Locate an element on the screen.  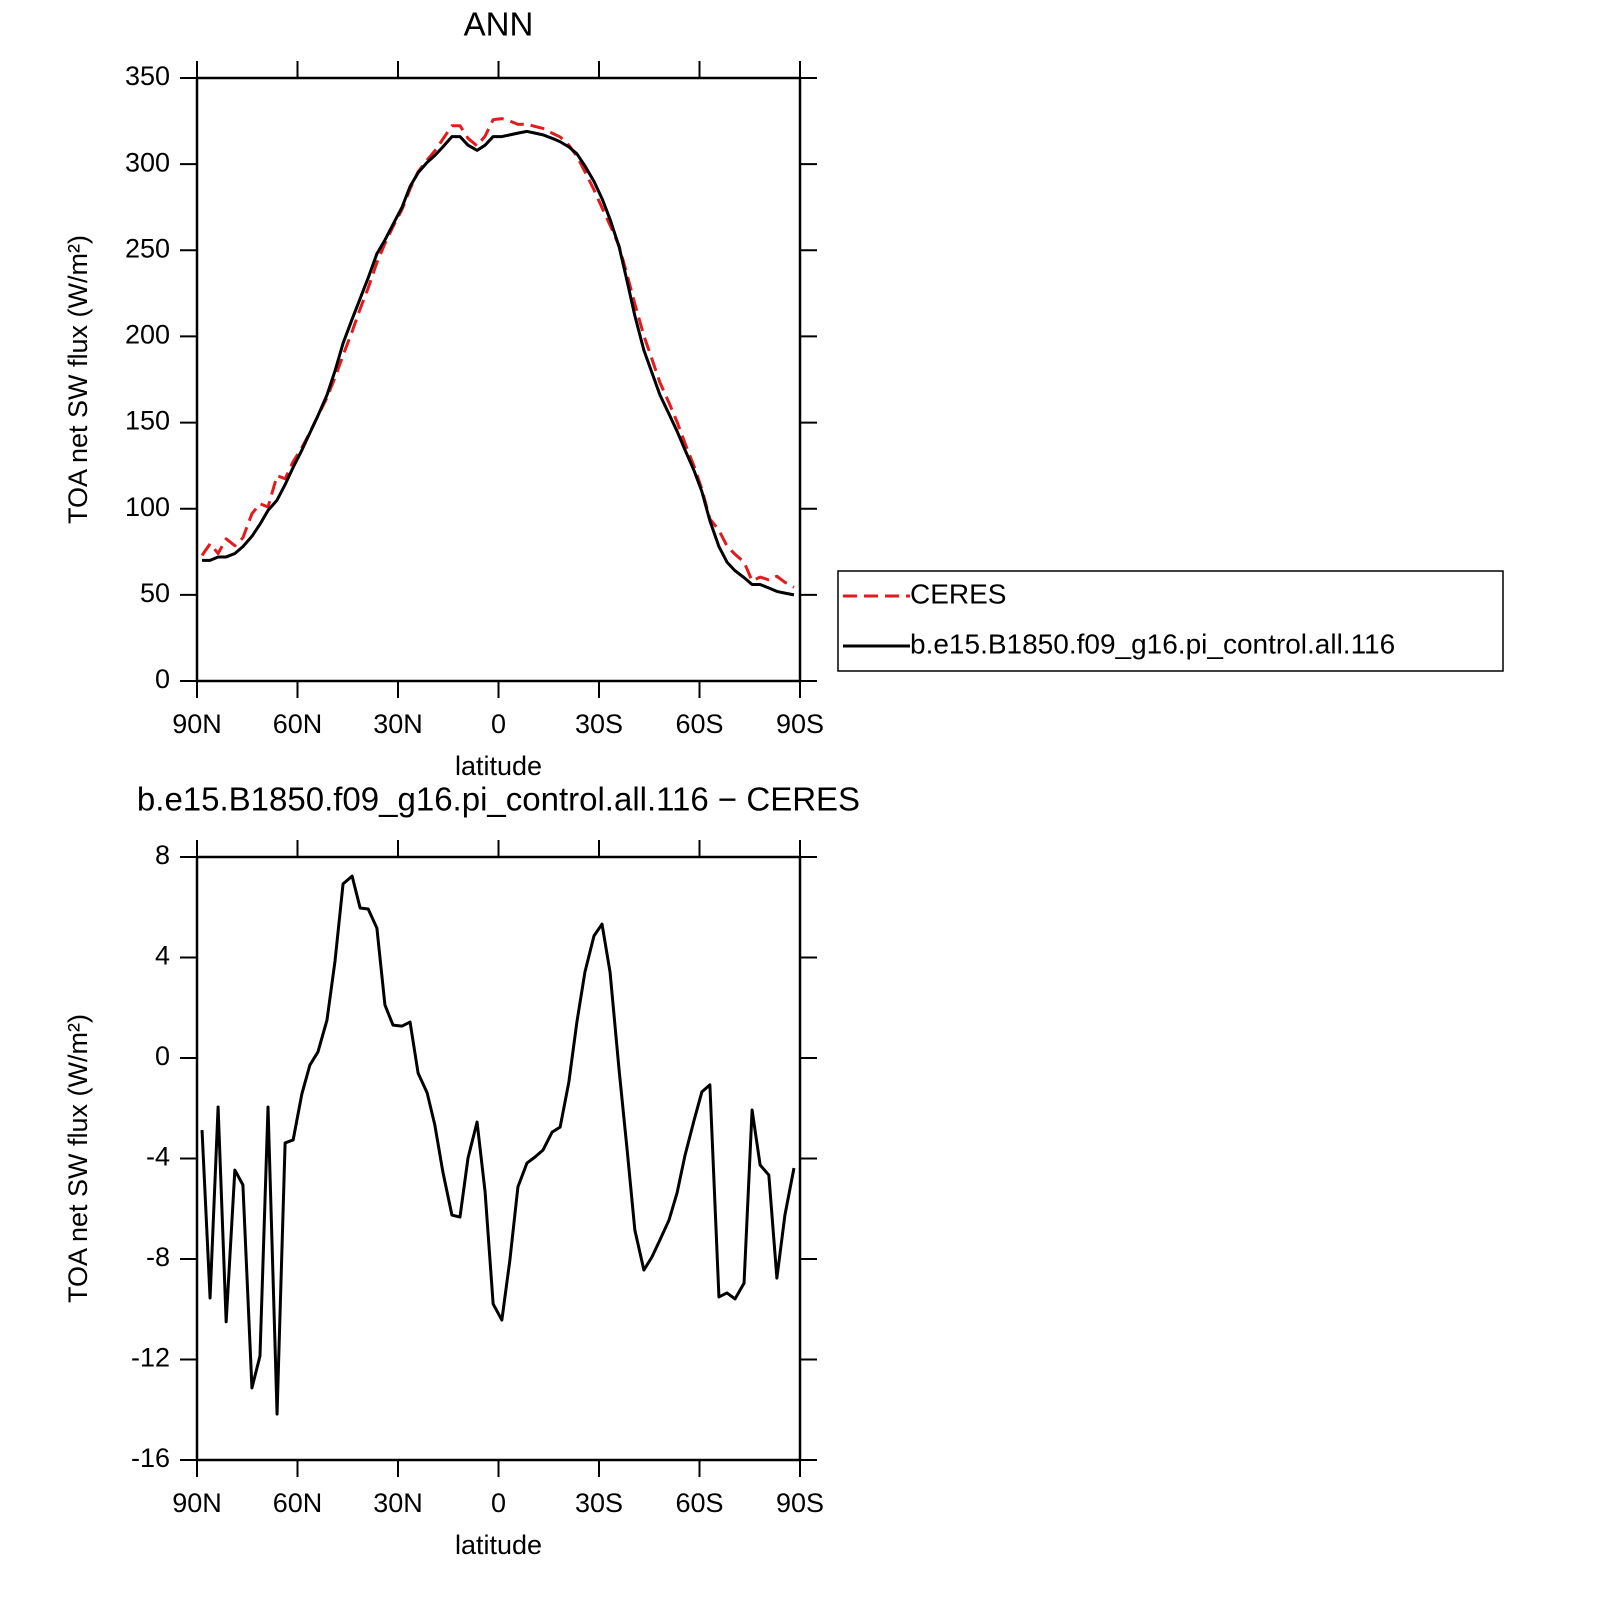
y-tick-label: 50 is located at coordinates (155, 593).